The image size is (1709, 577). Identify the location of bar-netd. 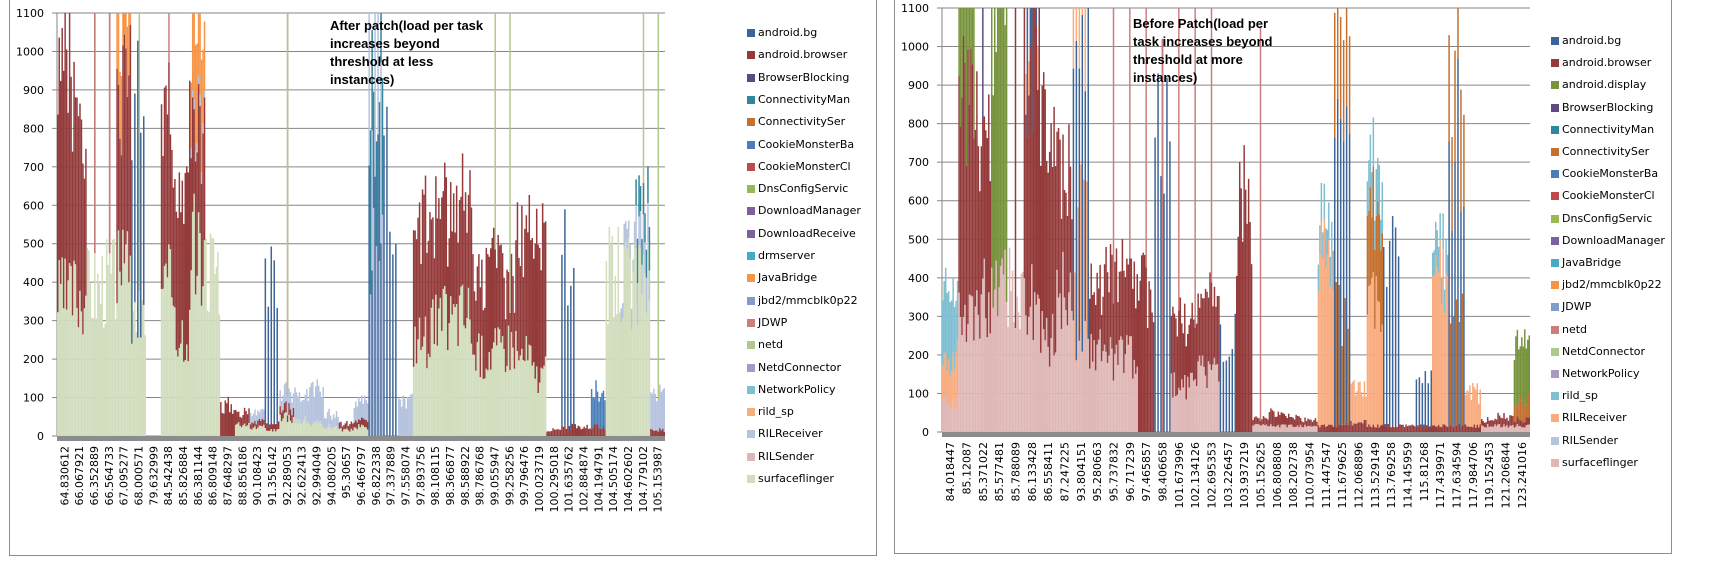
(1179, 159).